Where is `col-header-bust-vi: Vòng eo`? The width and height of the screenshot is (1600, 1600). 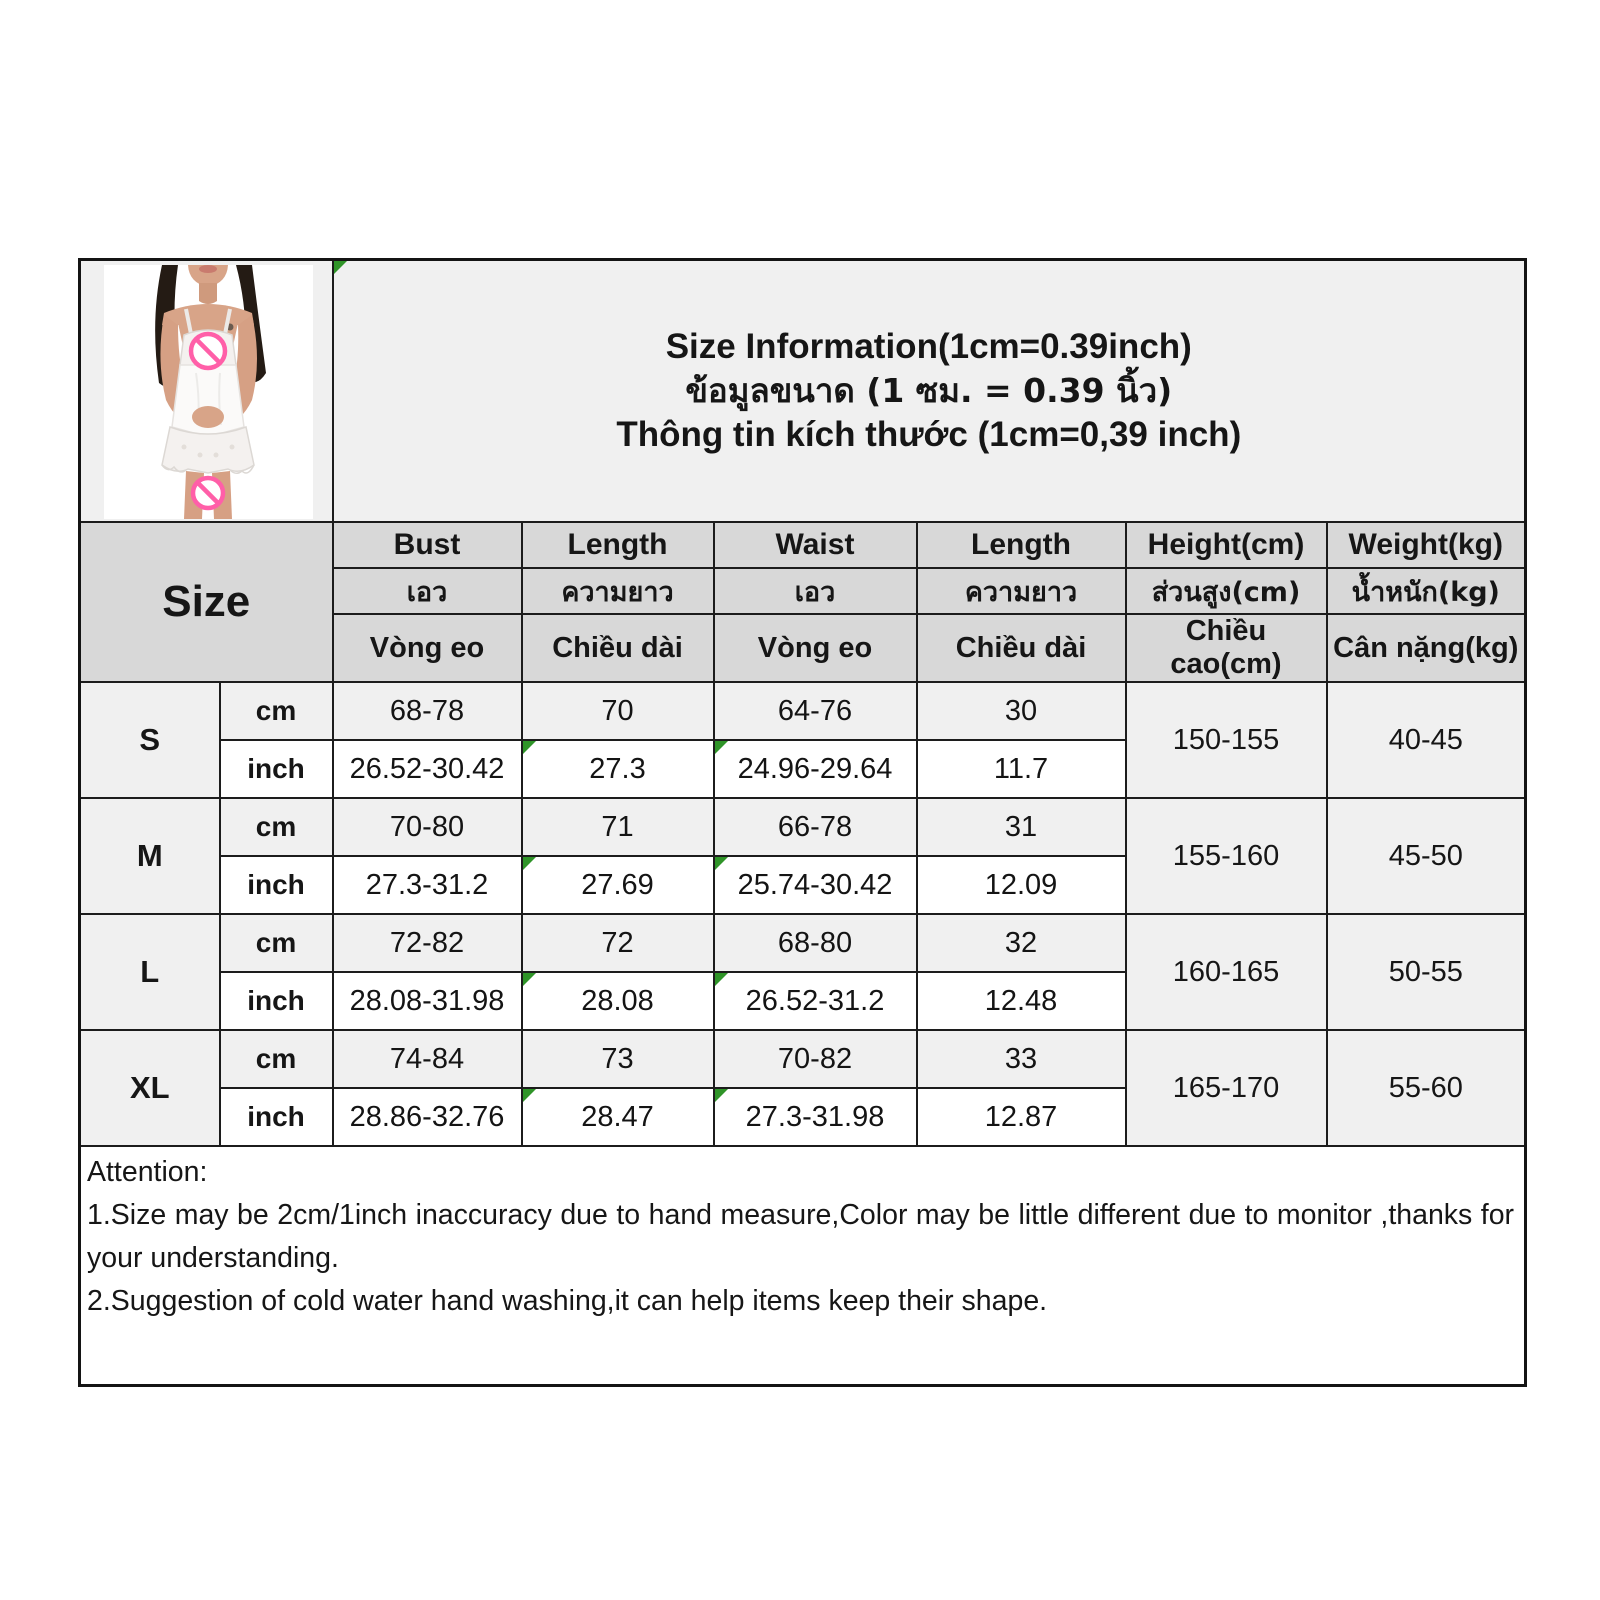 col-header-bust-vi: Vòng eo is located at coordinates (427, 648).